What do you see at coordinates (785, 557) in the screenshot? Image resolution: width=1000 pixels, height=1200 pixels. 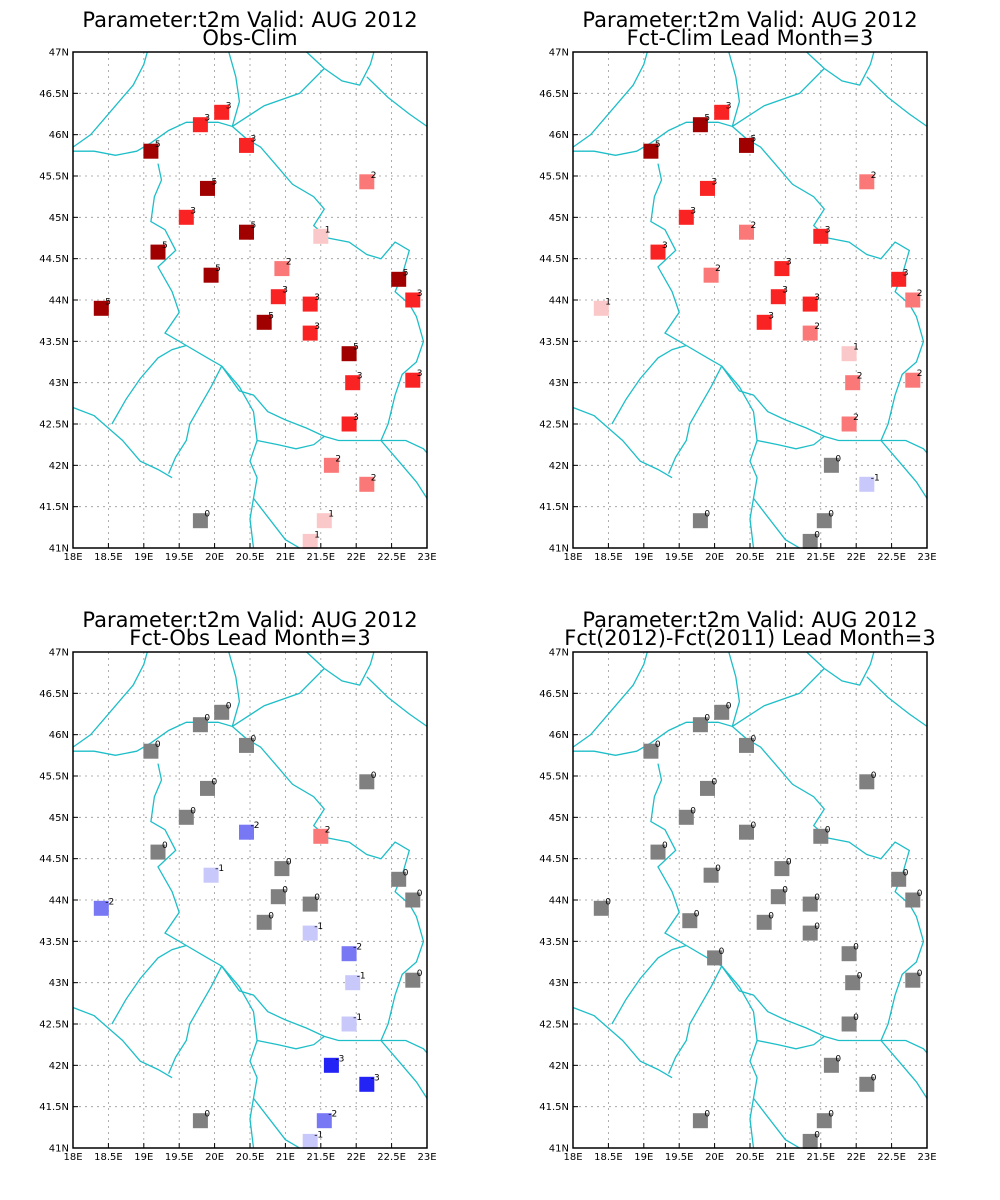 I see `x-tick-label: 21E` at bounding box center [785, 557].